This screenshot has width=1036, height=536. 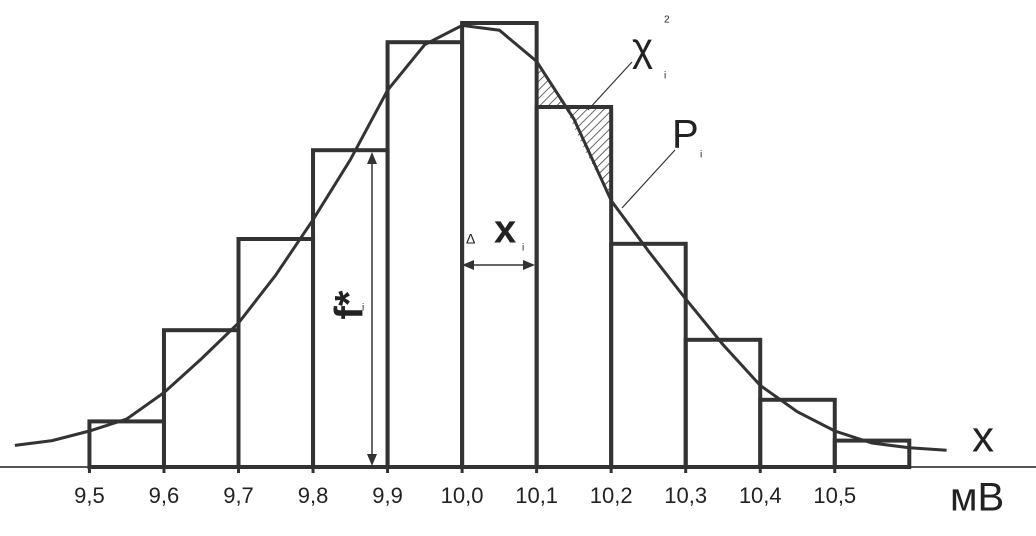 What do you see at coordinates (701, 155) in the screenshot?
I see `p-sub: i` at bounding box center [701, 155].